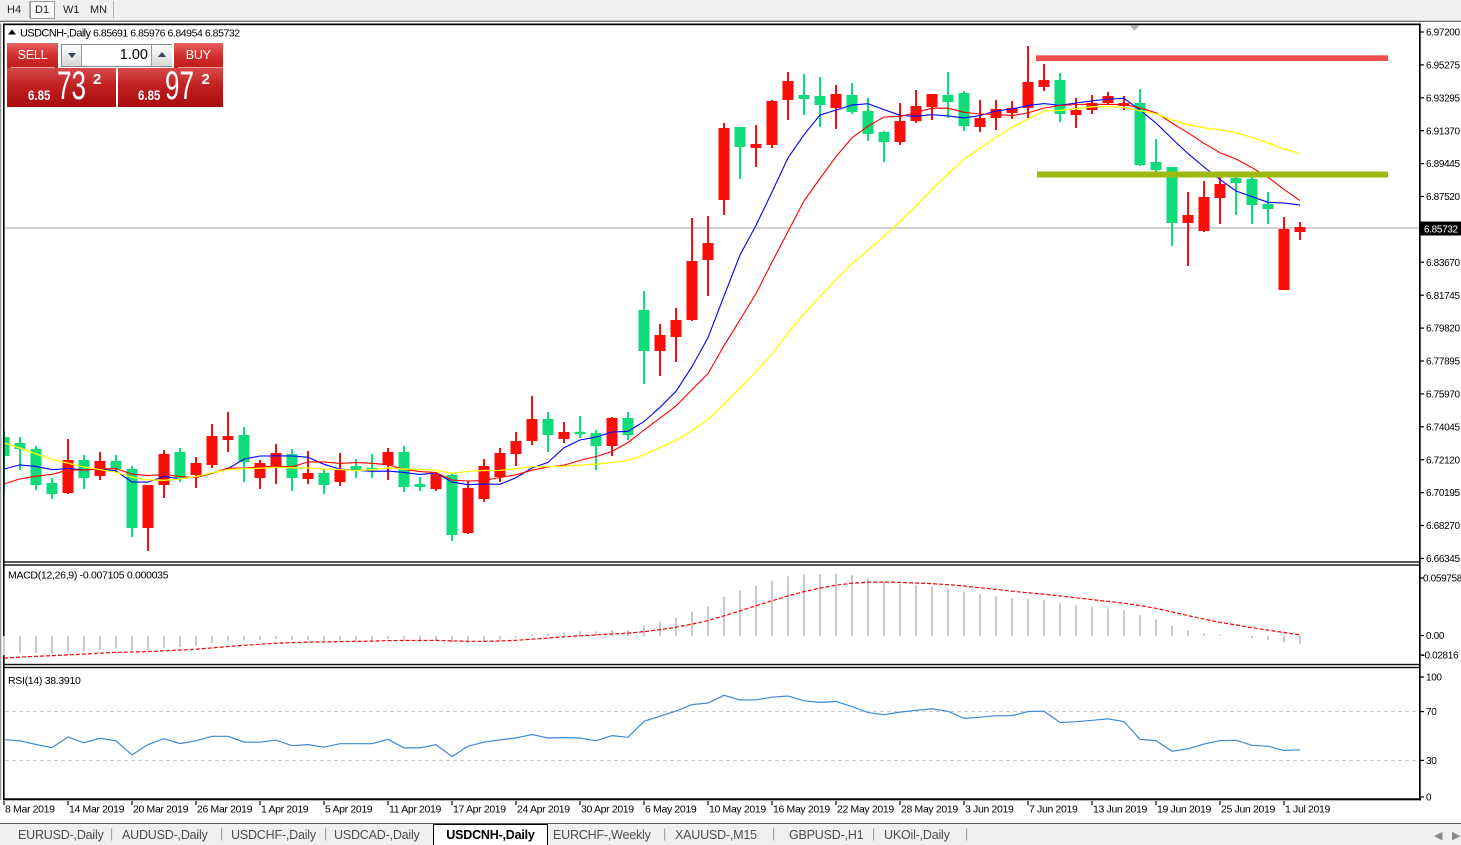  What do you see at coordinates (1443, 131) in the screenshot?
I see `svg-text: 6.91370` at bounding box center [1443, 131].